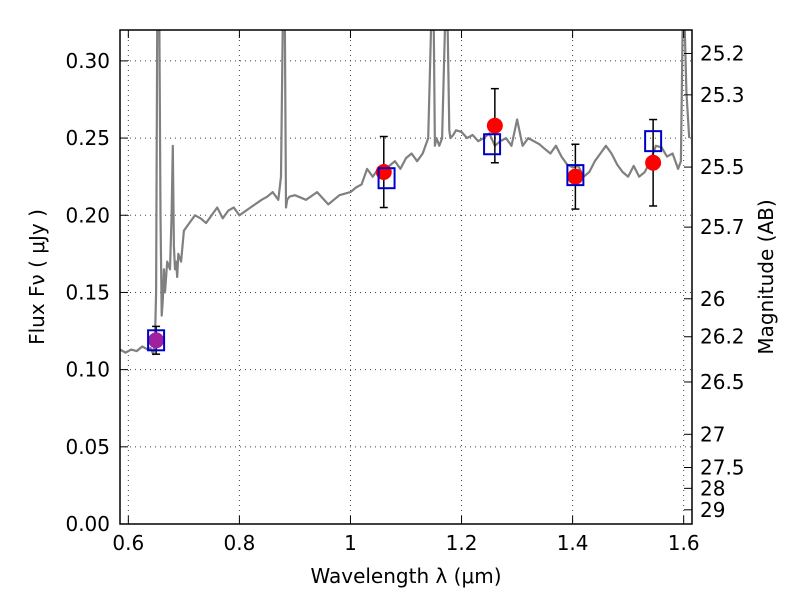  Describe the element at coordinates (87, 447) in the screenshot. I see `y-tick-label: 0.05` at that location.